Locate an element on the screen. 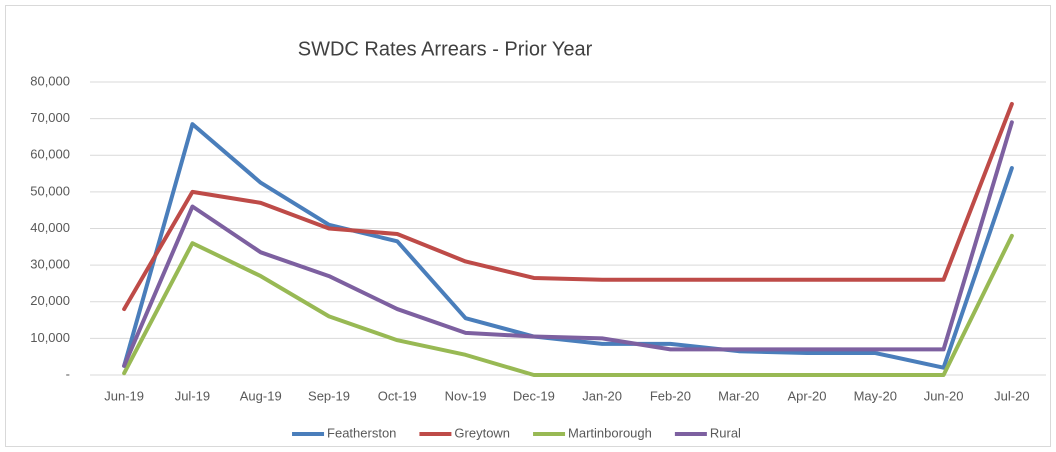  x-tick-label: Jul-19 is located at coordinates (192, 395).